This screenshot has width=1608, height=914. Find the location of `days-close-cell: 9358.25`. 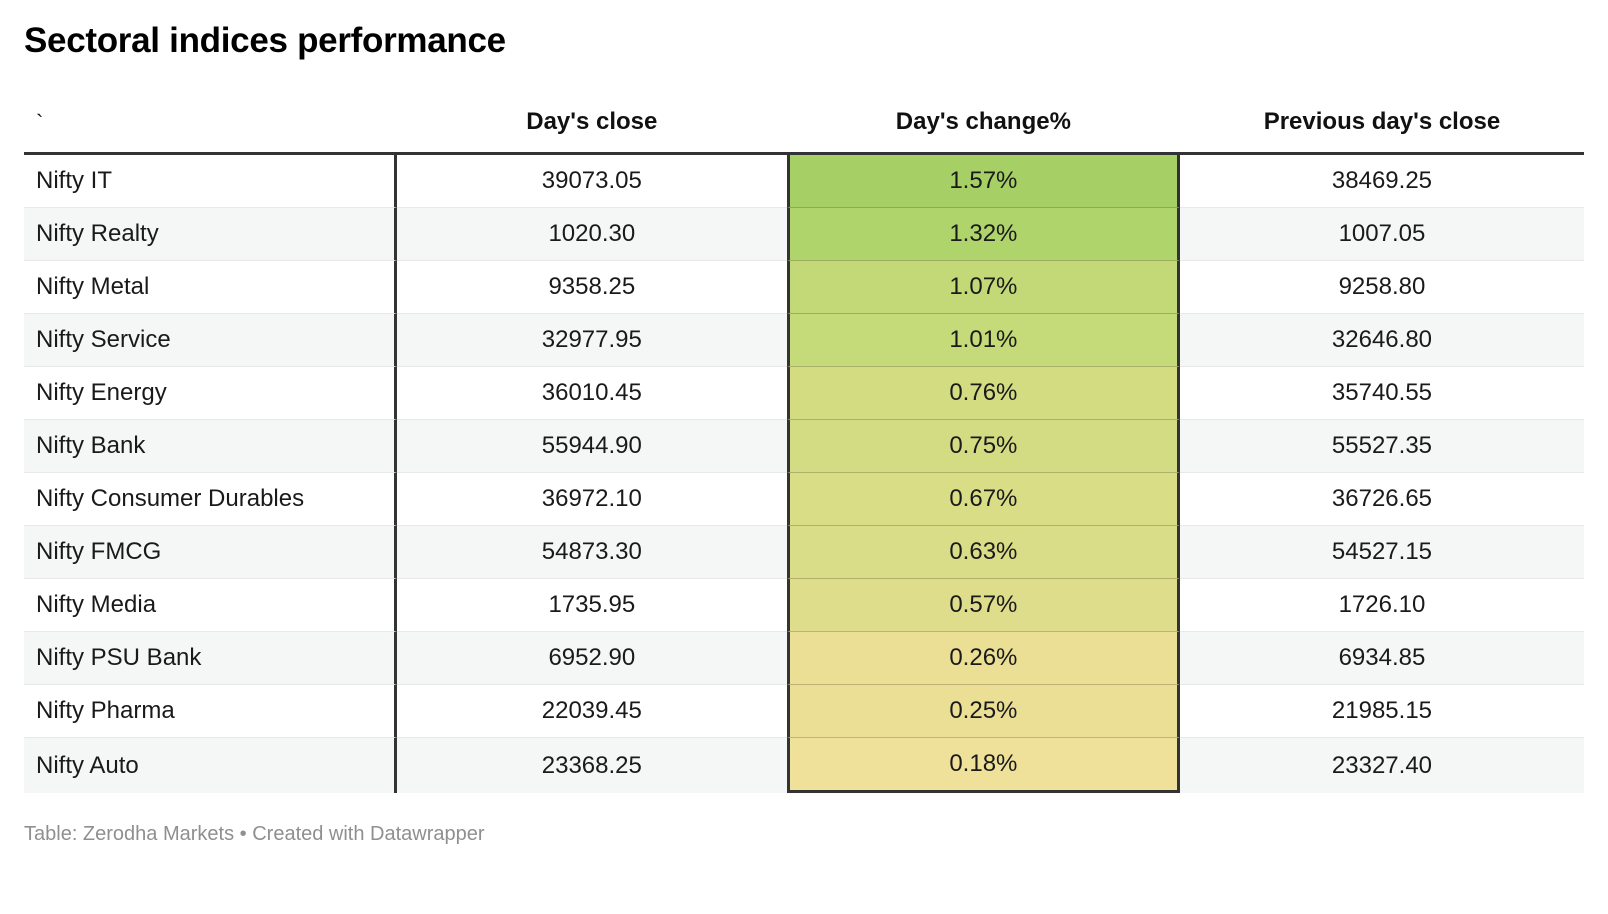

days-close-cell: 9358.25 is located at coordinates (591, 286).